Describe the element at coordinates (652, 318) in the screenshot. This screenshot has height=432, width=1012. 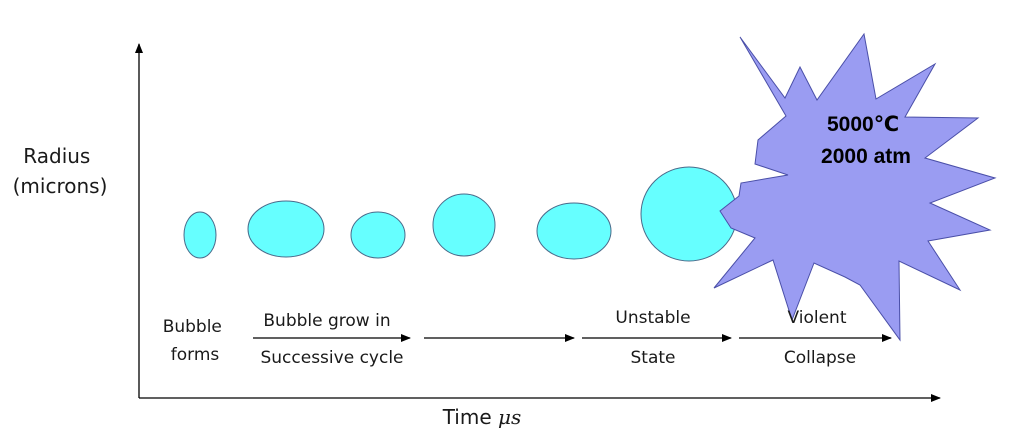
I see `stage-unstable-line1: Unstable` at that location.